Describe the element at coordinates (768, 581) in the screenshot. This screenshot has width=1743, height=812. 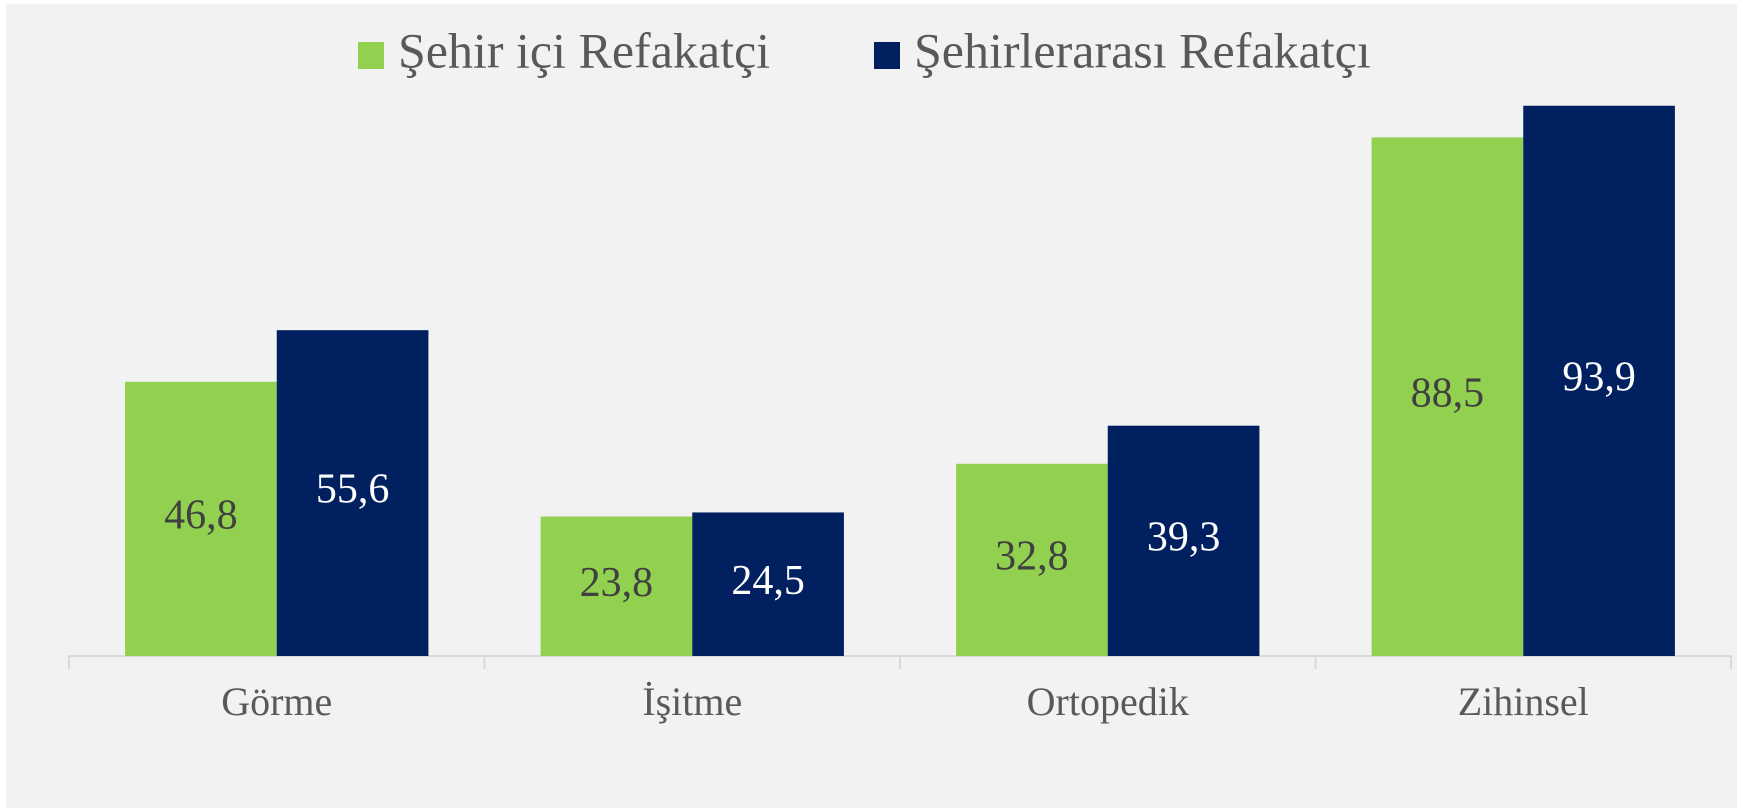
I see `value-label: 24,5` at that location.